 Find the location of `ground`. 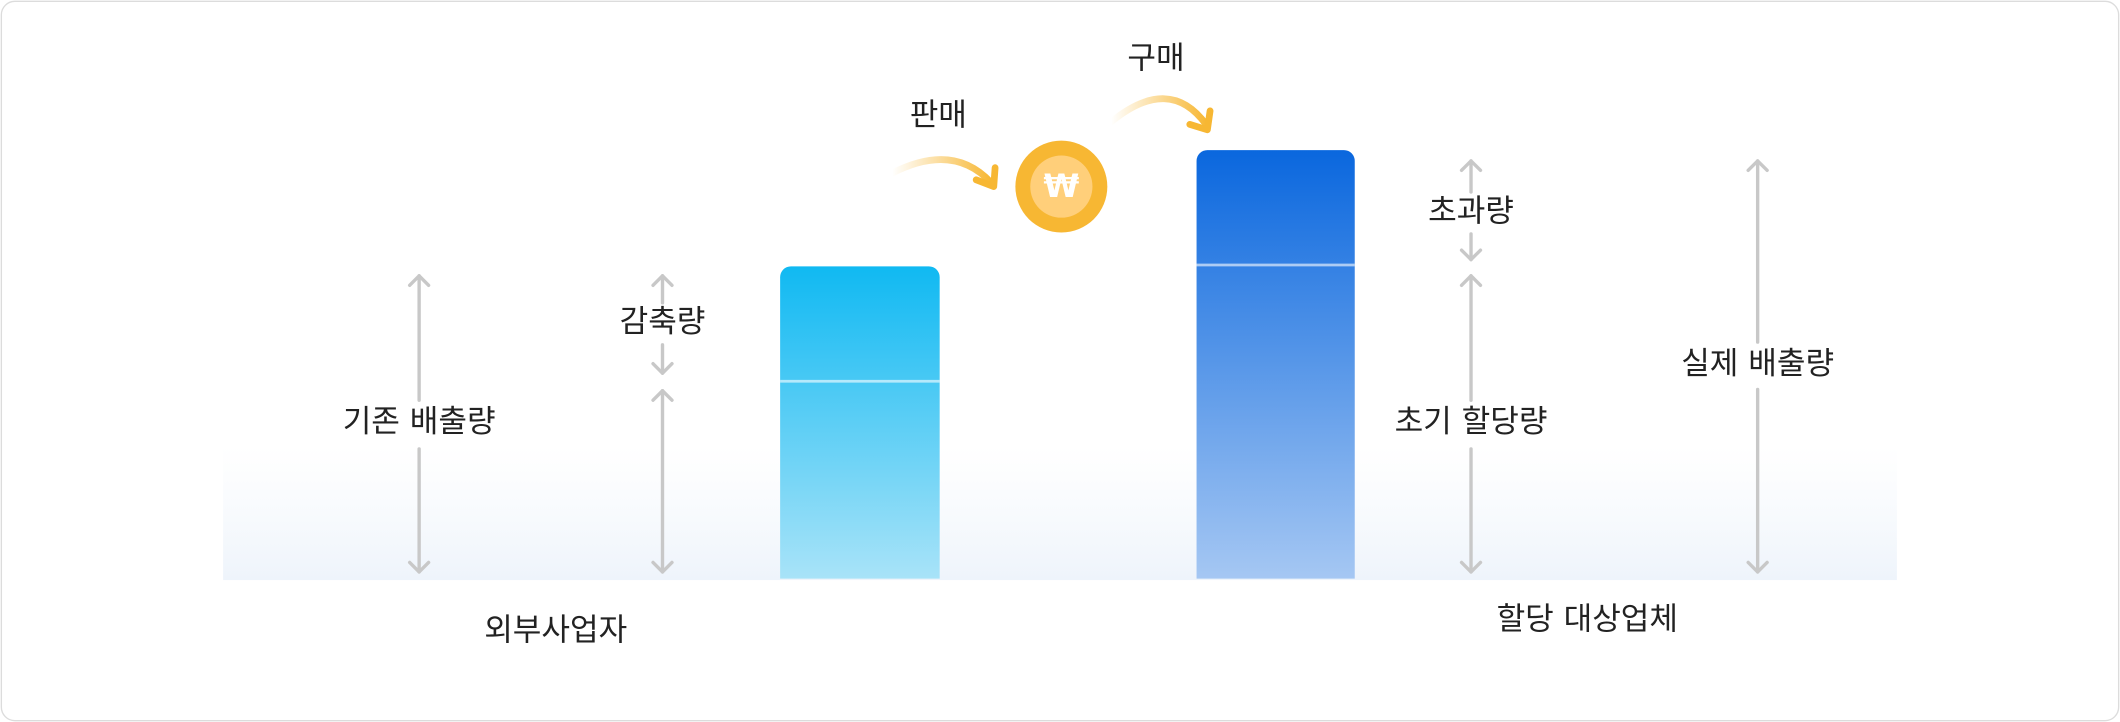

ground is located at coordinates (1060, 513).